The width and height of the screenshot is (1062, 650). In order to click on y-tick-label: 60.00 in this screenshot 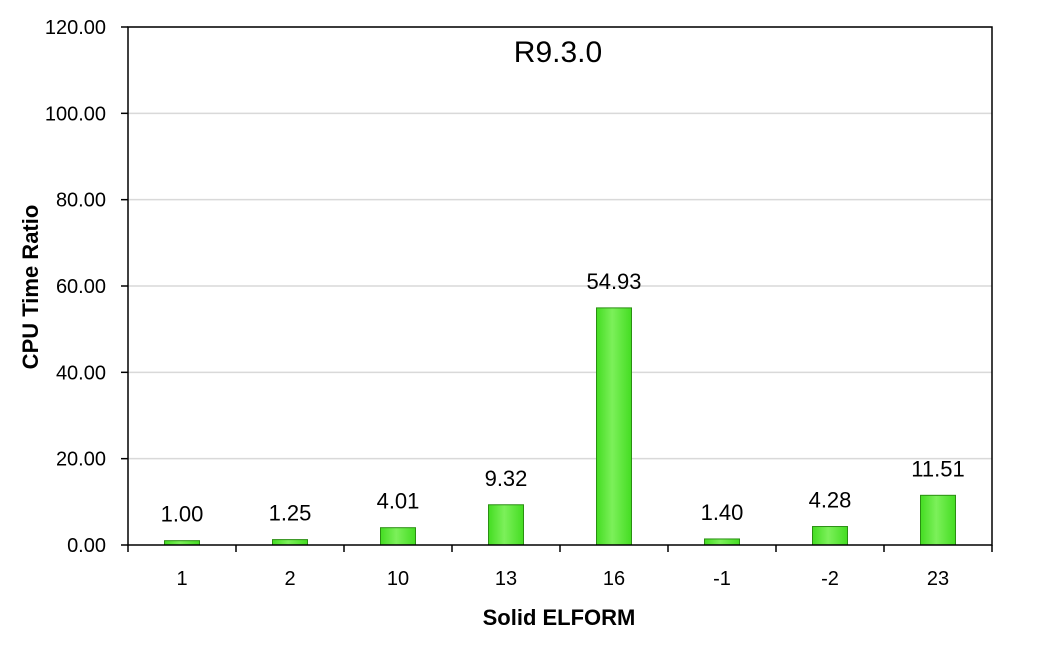, I will do `click(81, 287)`.